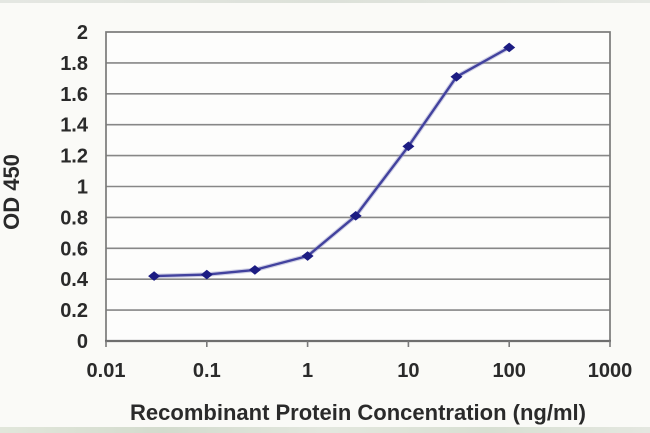  Describe the element at coordinates (408, 146) in the screenshot. I see `data-point-marker-x10` at that location.